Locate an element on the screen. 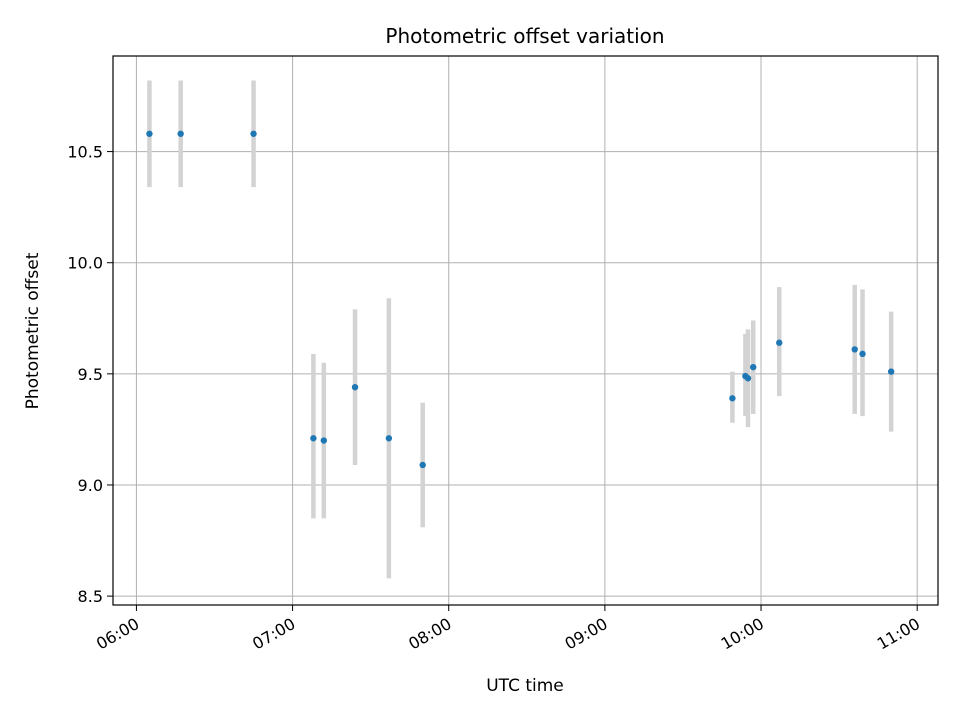  y-tick-label: 10.0 is located at coordinates (85, 263).